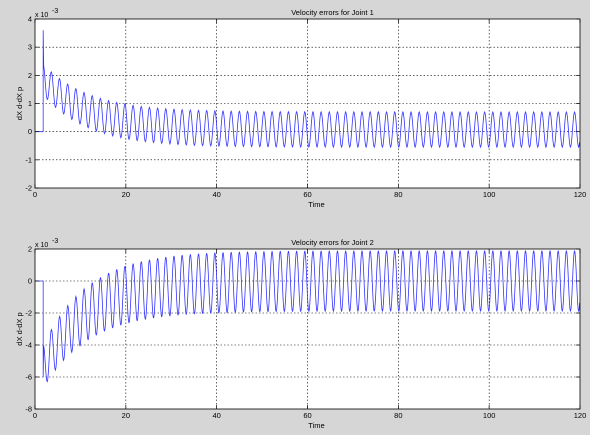 This screenshot has width=590, height=435. Describe the element at coordinates (28, 345) in the screenshot. I see `y-tick-label: -4` at that location.